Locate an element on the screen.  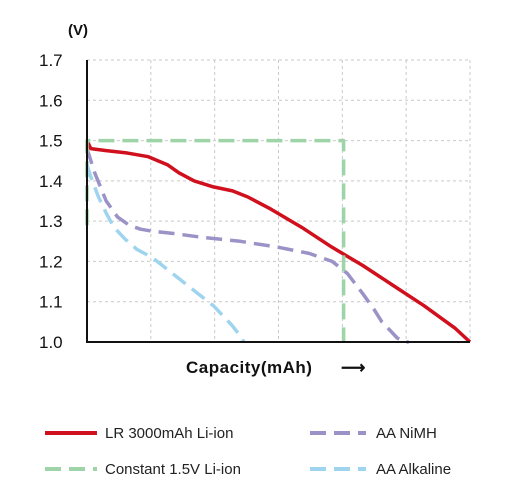
y-tick-label: 1.3 is located at coordinates (51, 221).